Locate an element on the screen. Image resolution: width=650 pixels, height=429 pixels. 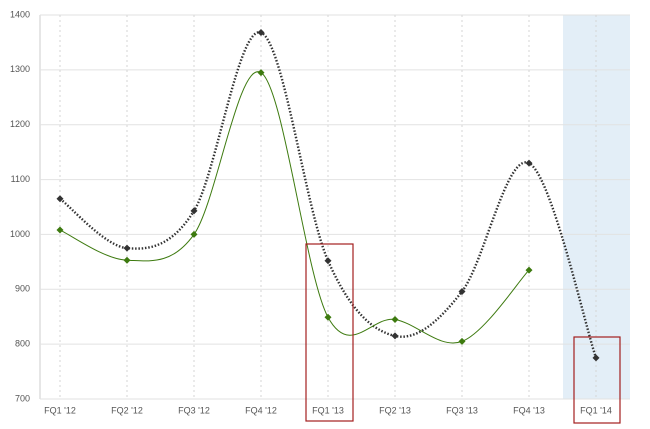
y-tick-label: 900 is located at coordinates (22, 289).